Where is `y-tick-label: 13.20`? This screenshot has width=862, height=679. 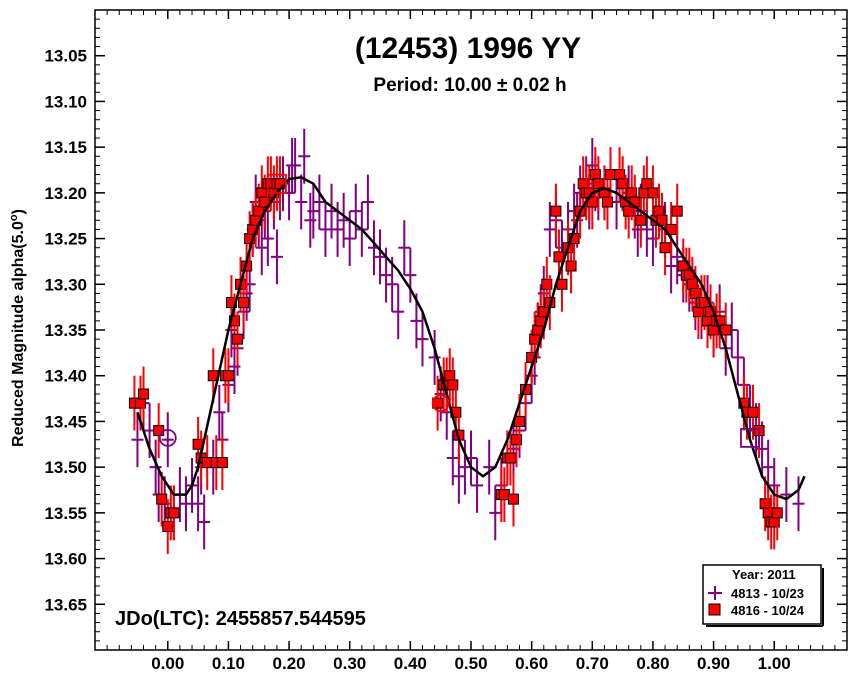
y-tick-label: 13.20 is located at coordinates (65, 193).